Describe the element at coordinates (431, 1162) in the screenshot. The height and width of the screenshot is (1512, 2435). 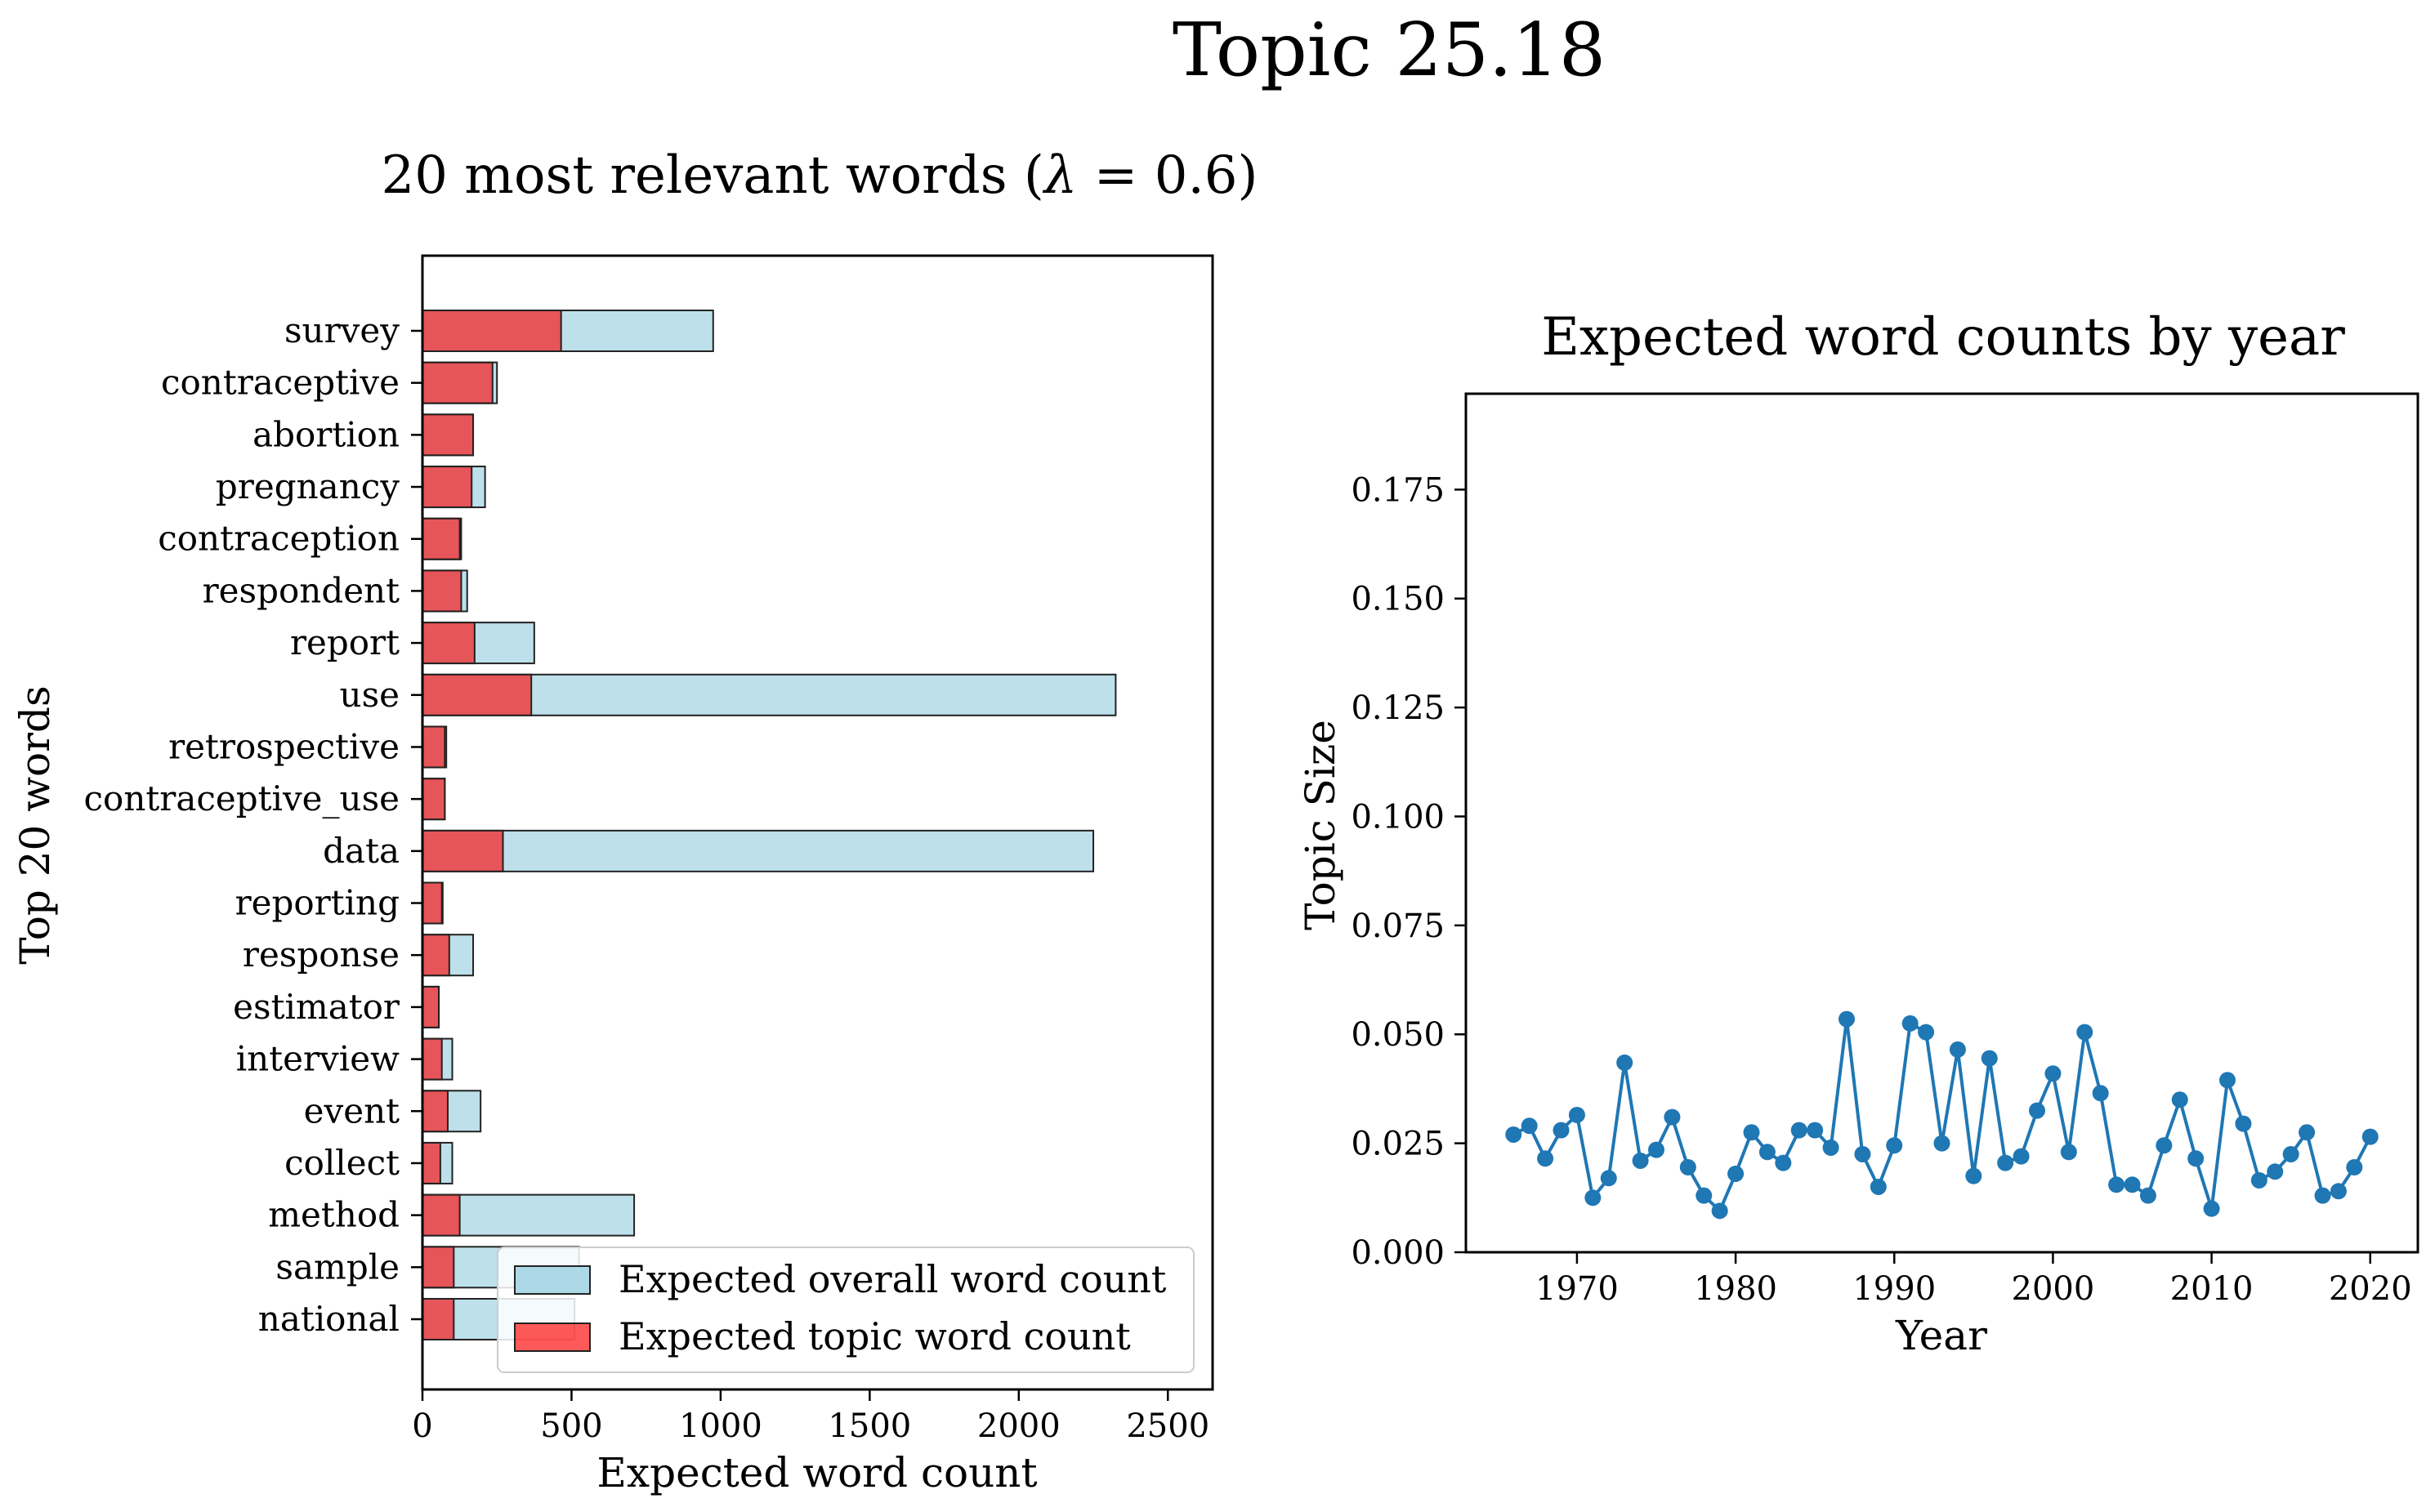
I see `bar-topic-collect` at that location.